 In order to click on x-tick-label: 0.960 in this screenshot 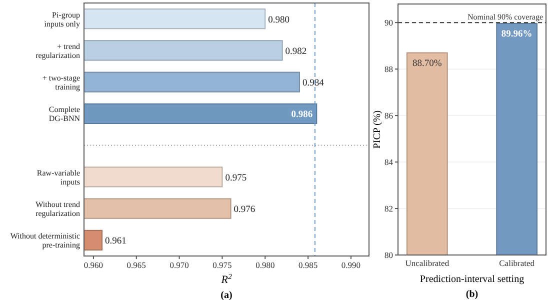, I will do `click(94, 265)`.